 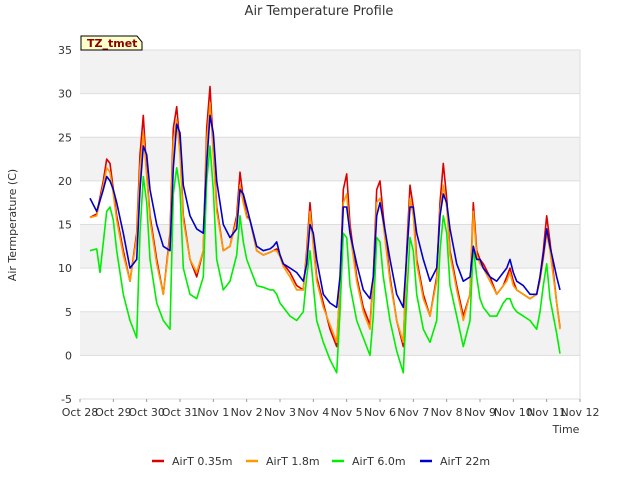 I want to click on legend-label: AirT 6.0m, so click(x=379, y=461).